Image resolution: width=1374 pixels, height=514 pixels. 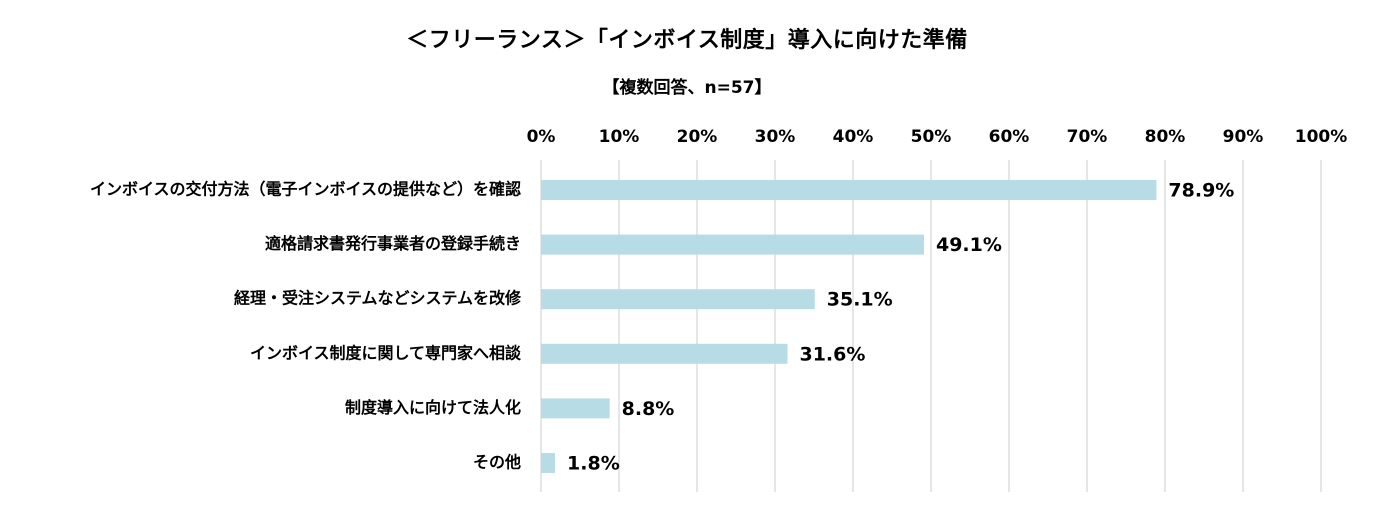 What do you see at coordinates (860, 300) in the screenshot?
I see `value-label-3: 35.1%` at bounding box center [860, 300].